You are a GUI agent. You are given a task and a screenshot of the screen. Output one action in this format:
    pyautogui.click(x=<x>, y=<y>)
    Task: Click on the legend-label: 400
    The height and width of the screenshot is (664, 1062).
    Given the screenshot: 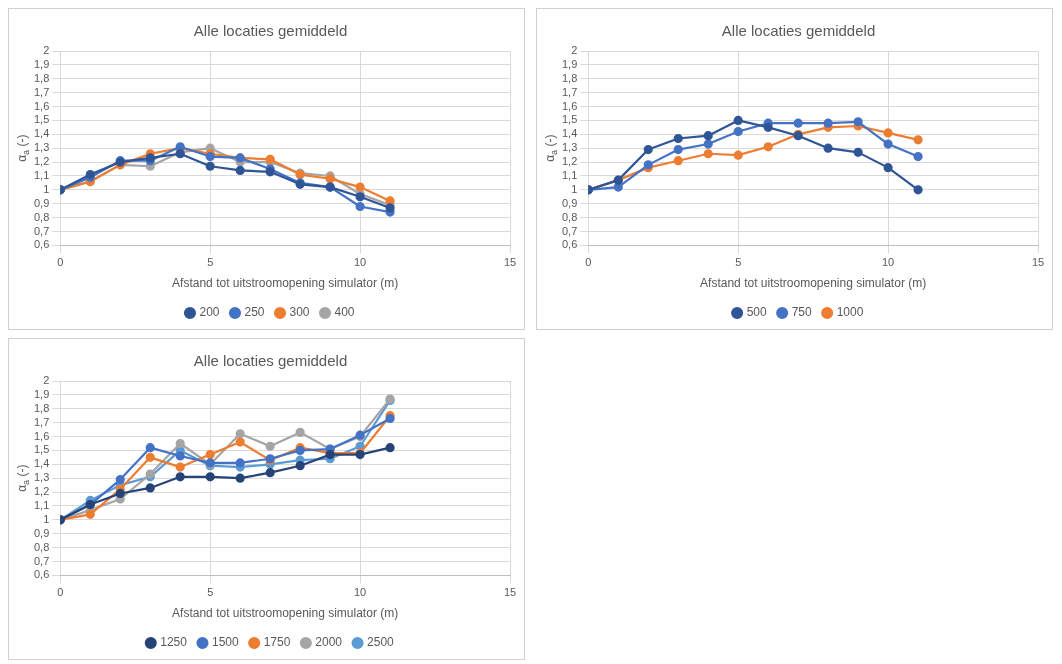 What is the action you would take?
    pyautogui.click(x=344, y=312)
    